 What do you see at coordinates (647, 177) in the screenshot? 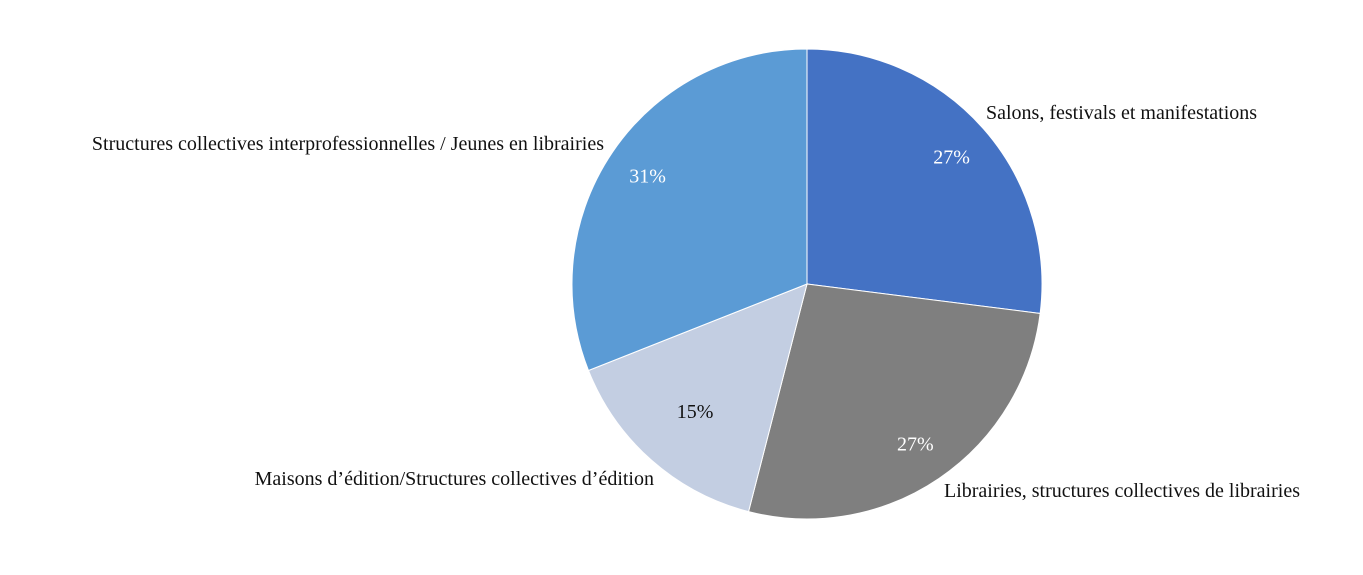
I see `pie-percent-label-structures-interprofessionnelles: 31%` at bounding box center [647, 177].